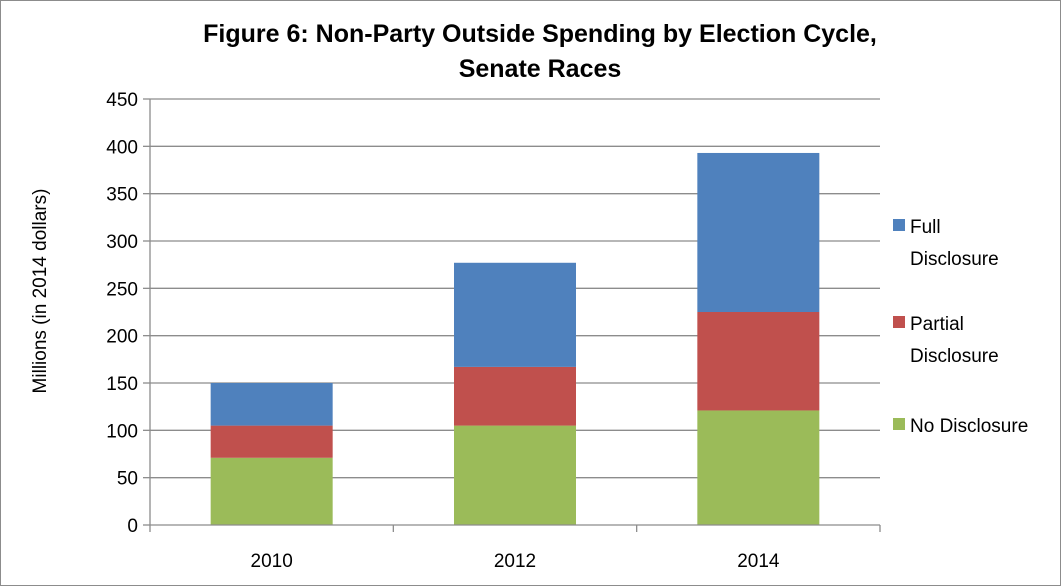 This screenshot has height=586, width=1061. I want to click on bar-full-disclosure-2010, so click(271, 404).